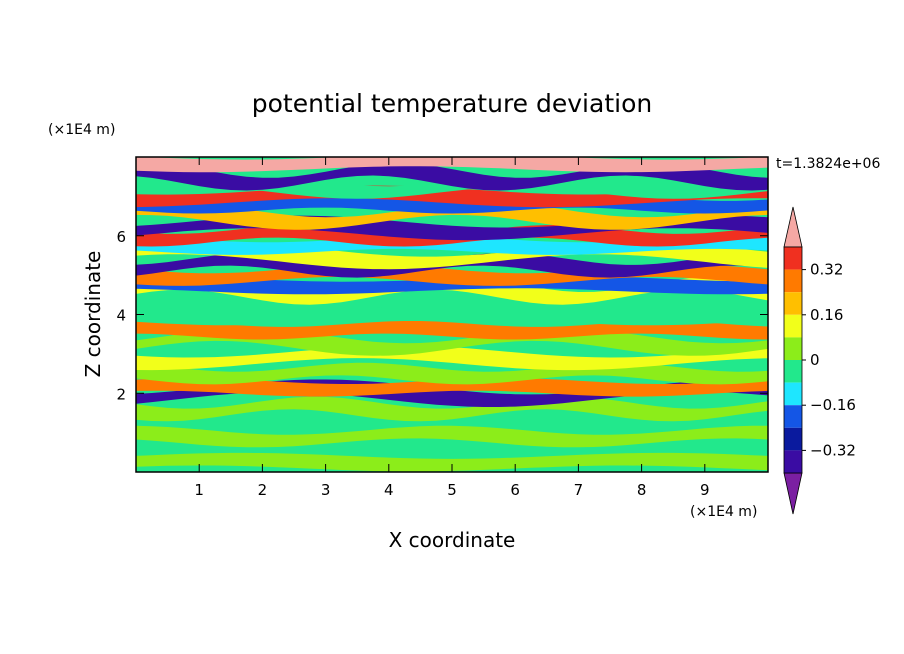 The width and height of the screenshot is (904, 654). I want to click on colorbar-tick-label: 0.32, so click(826, 270).